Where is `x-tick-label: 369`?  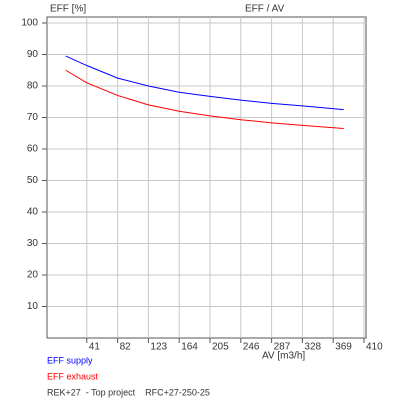 x-tick-label: 369 is located at coordinates (343, 347).